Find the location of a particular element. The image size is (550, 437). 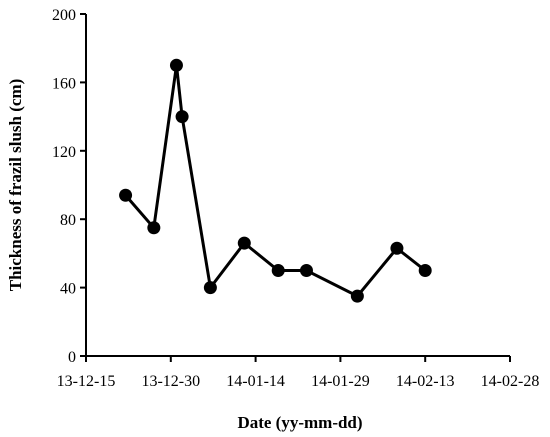

y-tick-label: 80 is located at coordinates (68, 220).